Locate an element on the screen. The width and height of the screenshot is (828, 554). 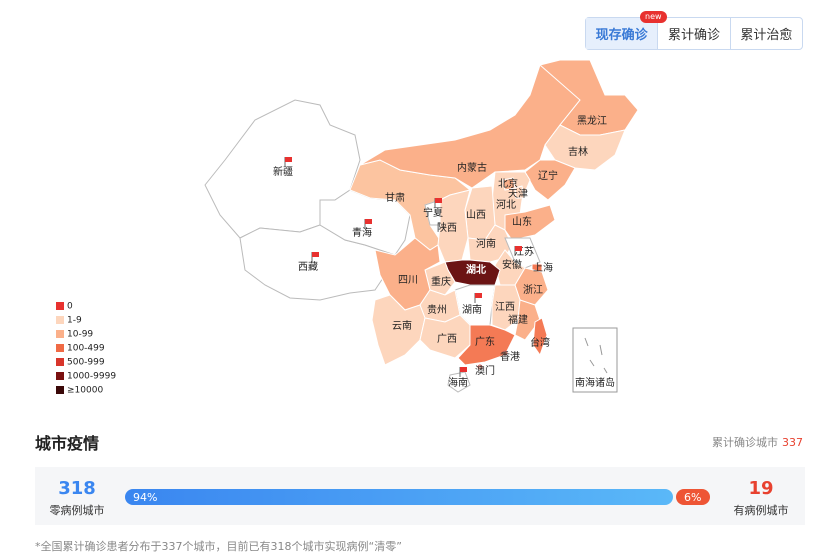
case-count: 19 is located at coordinates (761, 488).